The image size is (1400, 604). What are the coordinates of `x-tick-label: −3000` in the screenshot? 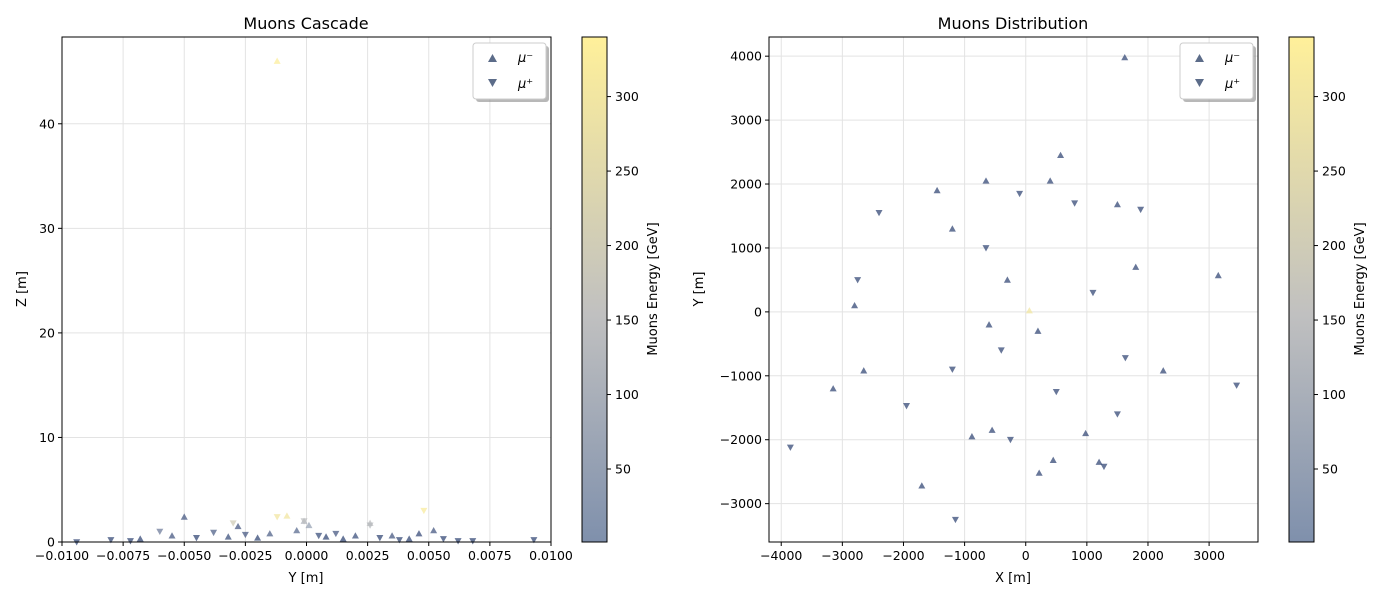 It's located at (842, 555).